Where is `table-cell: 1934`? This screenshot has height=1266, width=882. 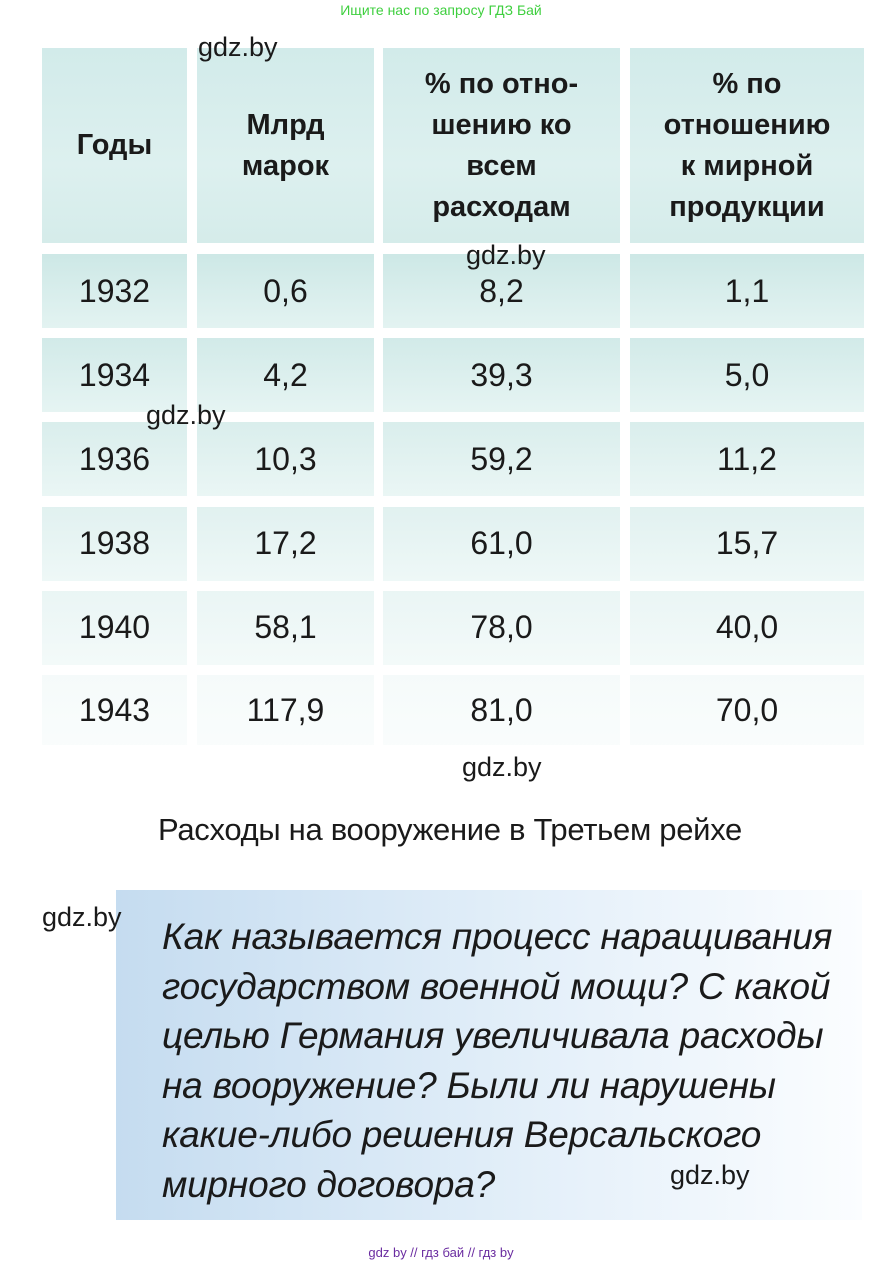
table-cell: 1934 is located at coordinates (114, 375).